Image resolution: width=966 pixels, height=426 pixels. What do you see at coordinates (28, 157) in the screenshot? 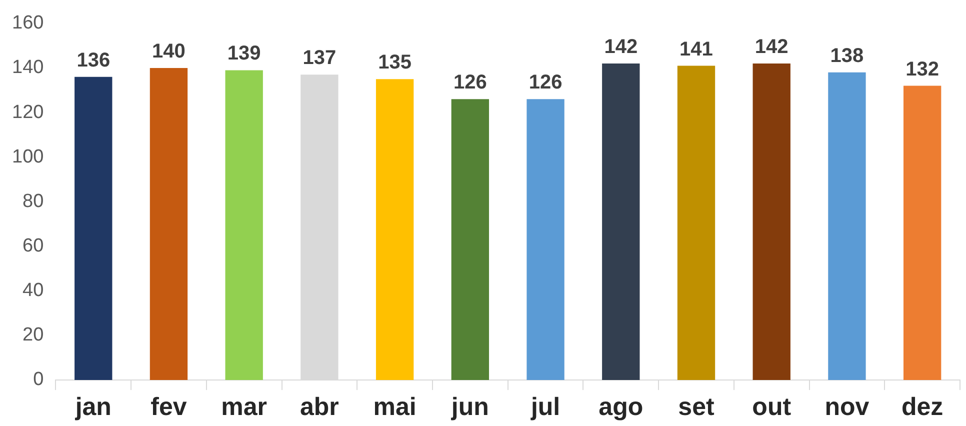
I see `y-tick-label: 100` at bounding box center [28, 157].